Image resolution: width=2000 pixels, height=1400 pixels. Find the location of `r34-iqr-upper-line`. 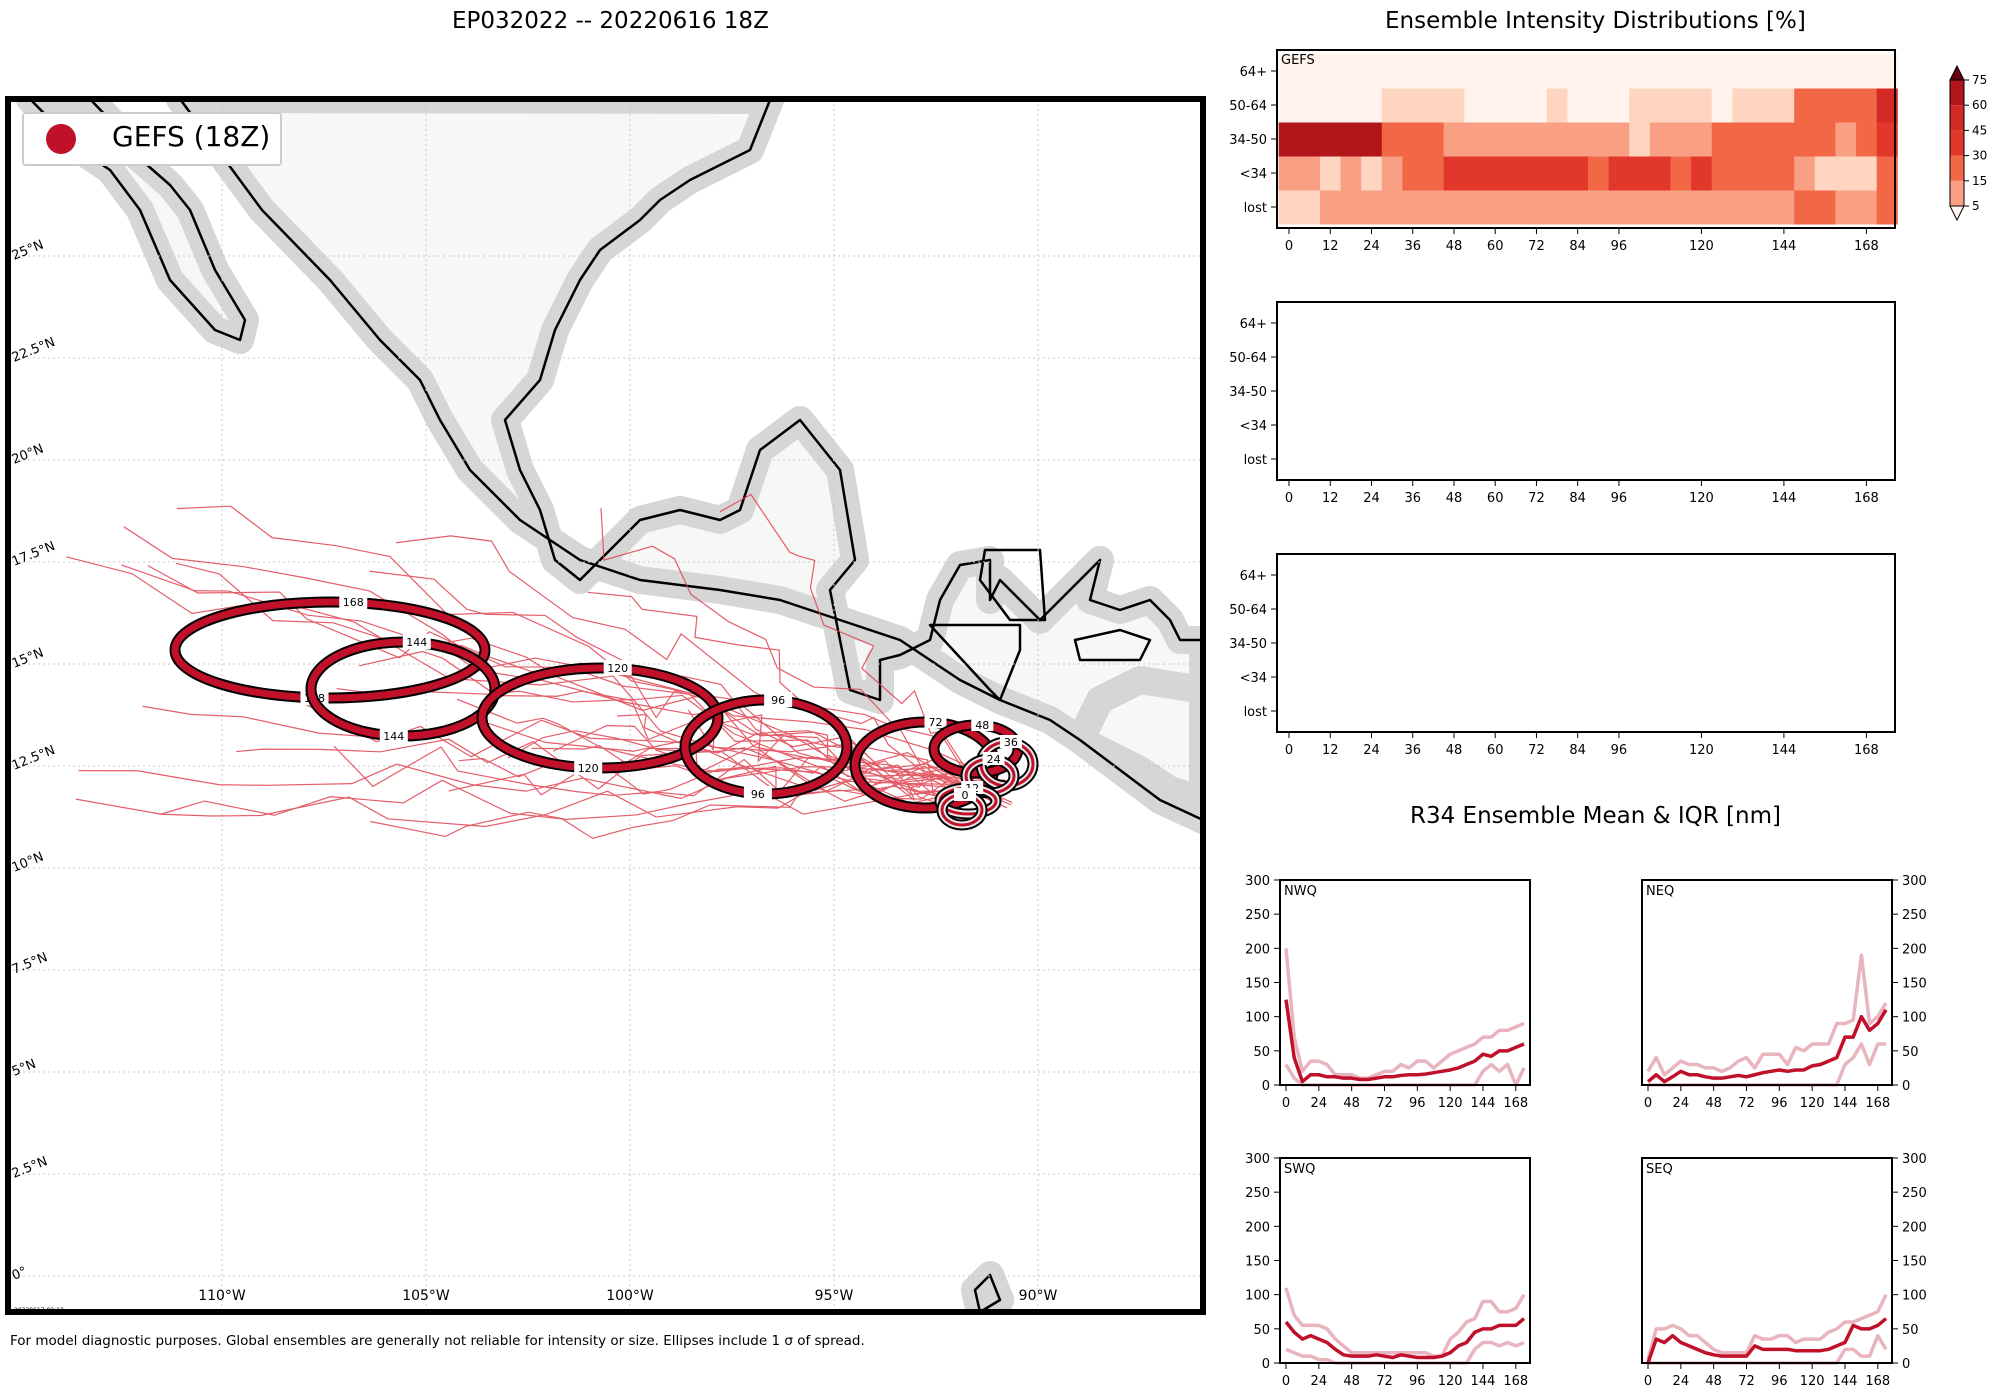

r34-iqr-upper-line is located at coordinates (1767, 1327).